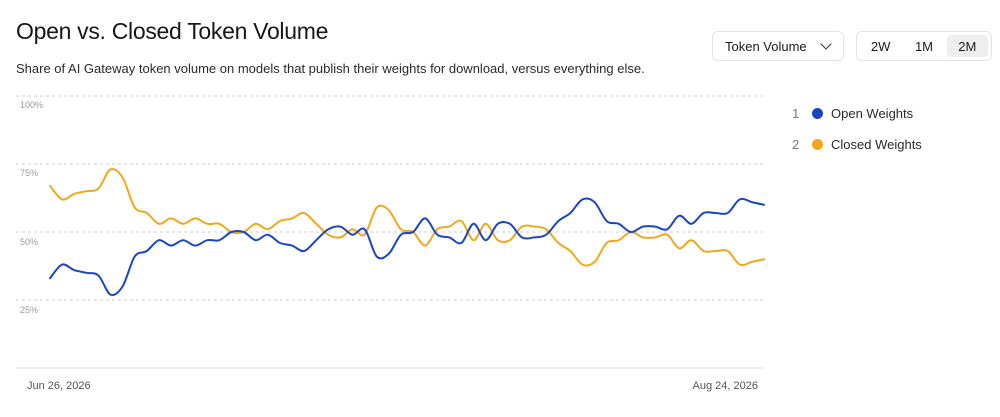 The width and height of the screenshot is (1000, 417). I want to click on y-tick-50: 50%, so click(29, 242).